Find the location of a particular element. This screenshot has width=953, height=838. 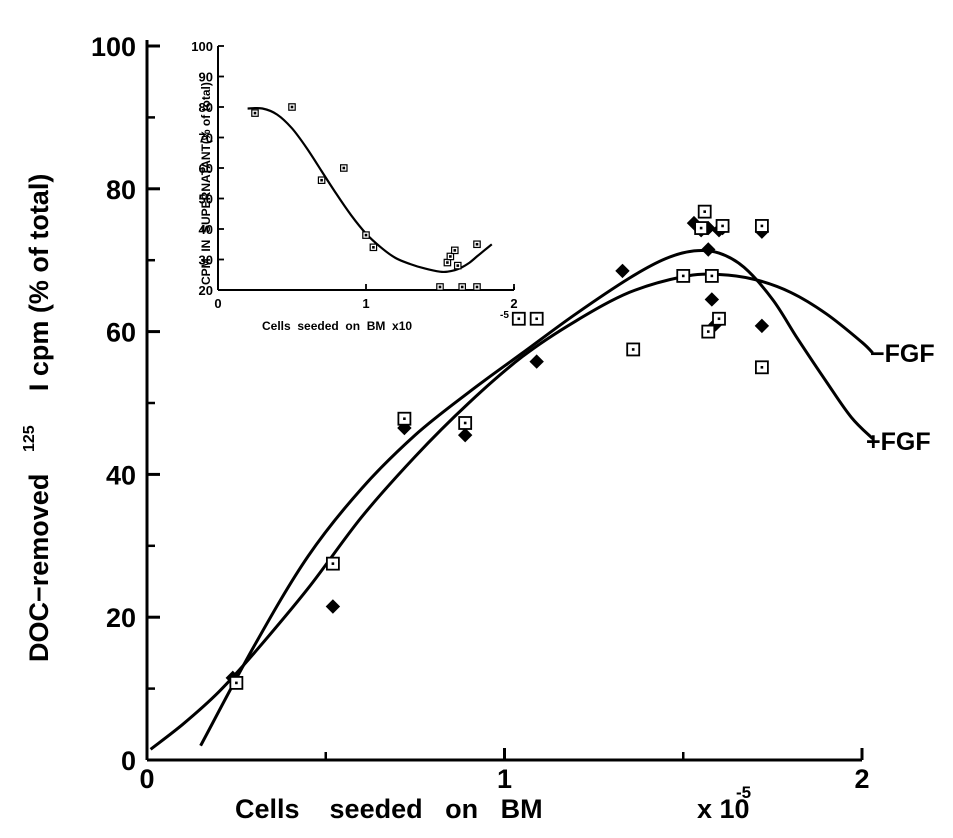

minus-fgf-point-6-dot is located at coordinates (633, 349).